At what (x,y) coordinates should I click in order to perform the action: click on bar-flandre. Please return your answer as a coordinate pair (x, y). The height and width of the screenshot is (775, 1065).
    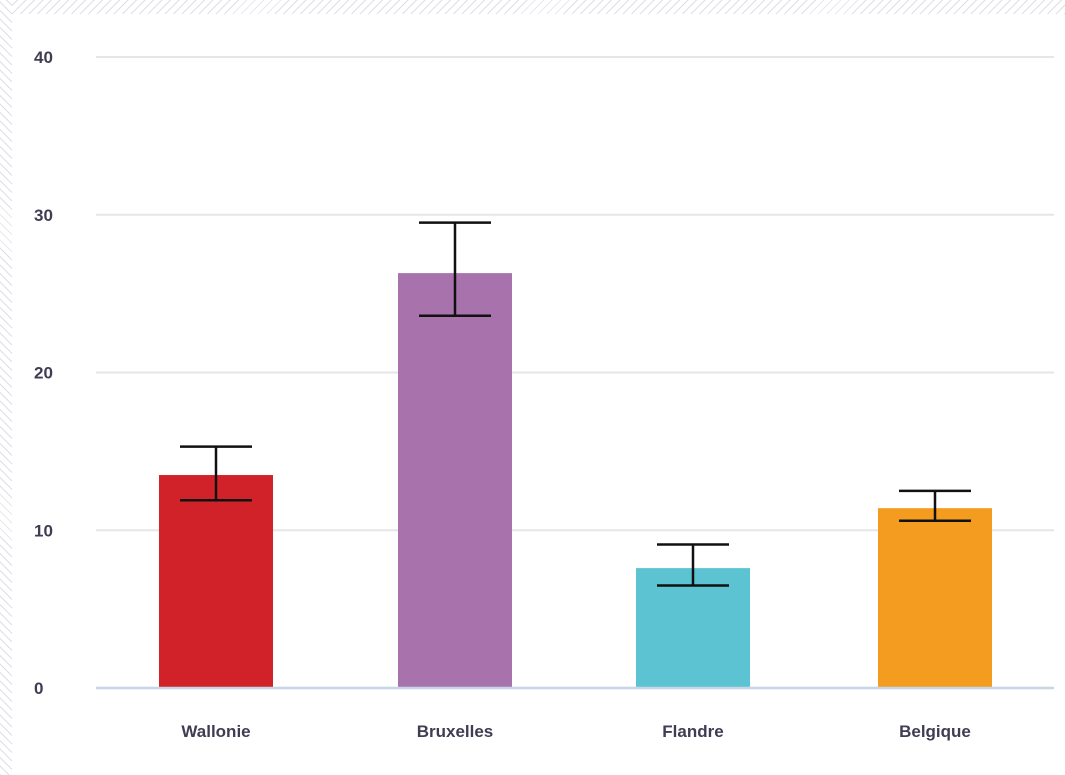
    Looking at the image, I should click on (693, 628).